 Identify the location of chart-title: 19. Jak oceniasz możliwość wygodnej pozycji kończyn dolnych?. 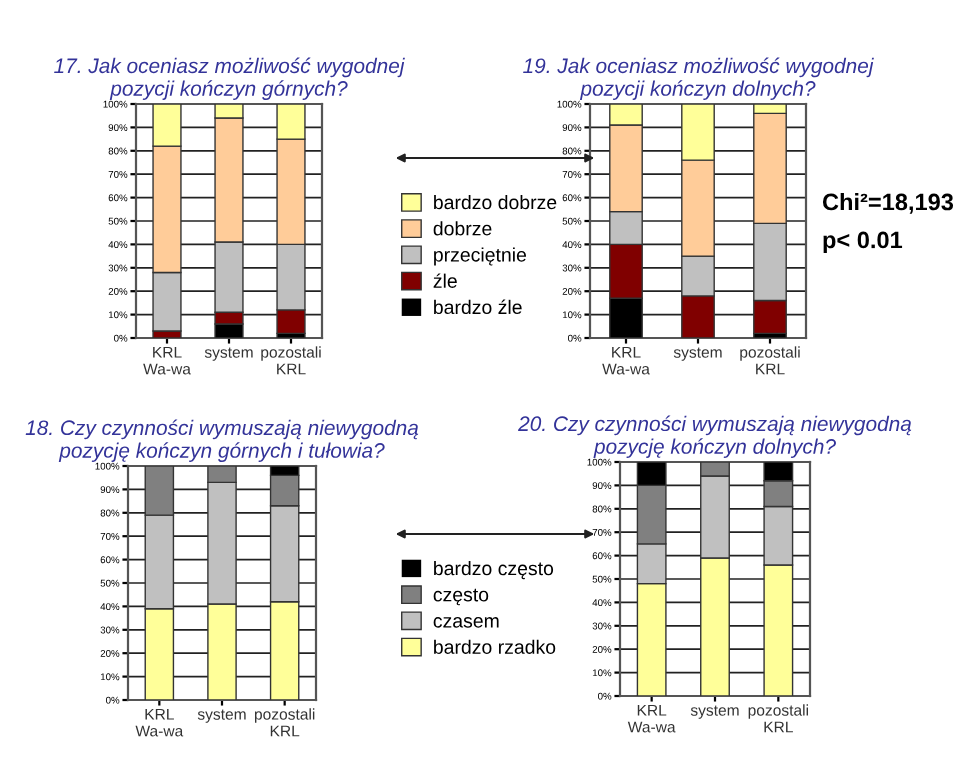
(698, 78).